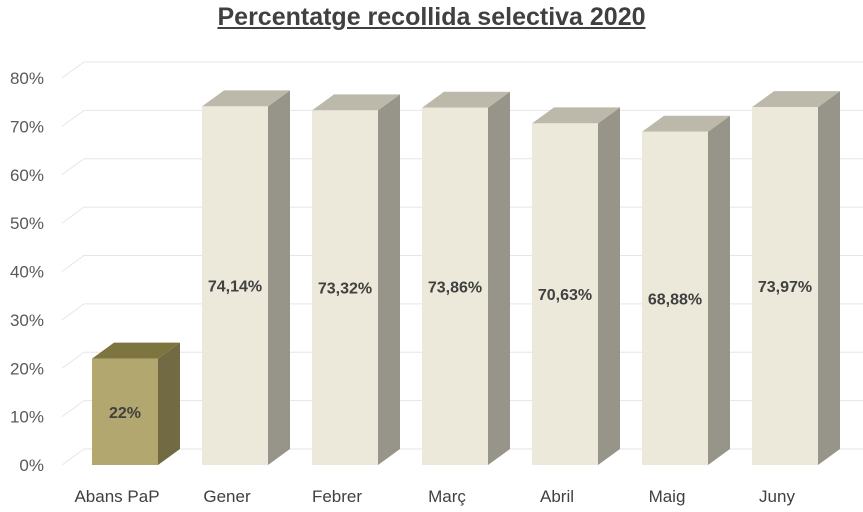 The height and width of the screenshot is (512, 863). I want to click on y-tick-label: 40%, so click(27, 272).